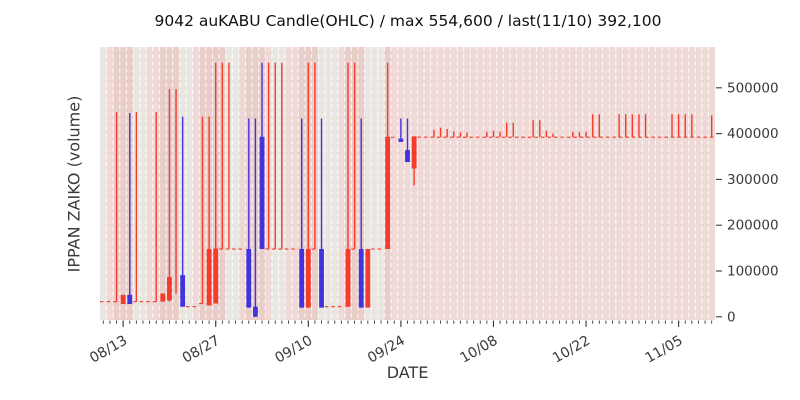  I want to click on x-tick-label-09/10: 09/10, so click(293, 350).